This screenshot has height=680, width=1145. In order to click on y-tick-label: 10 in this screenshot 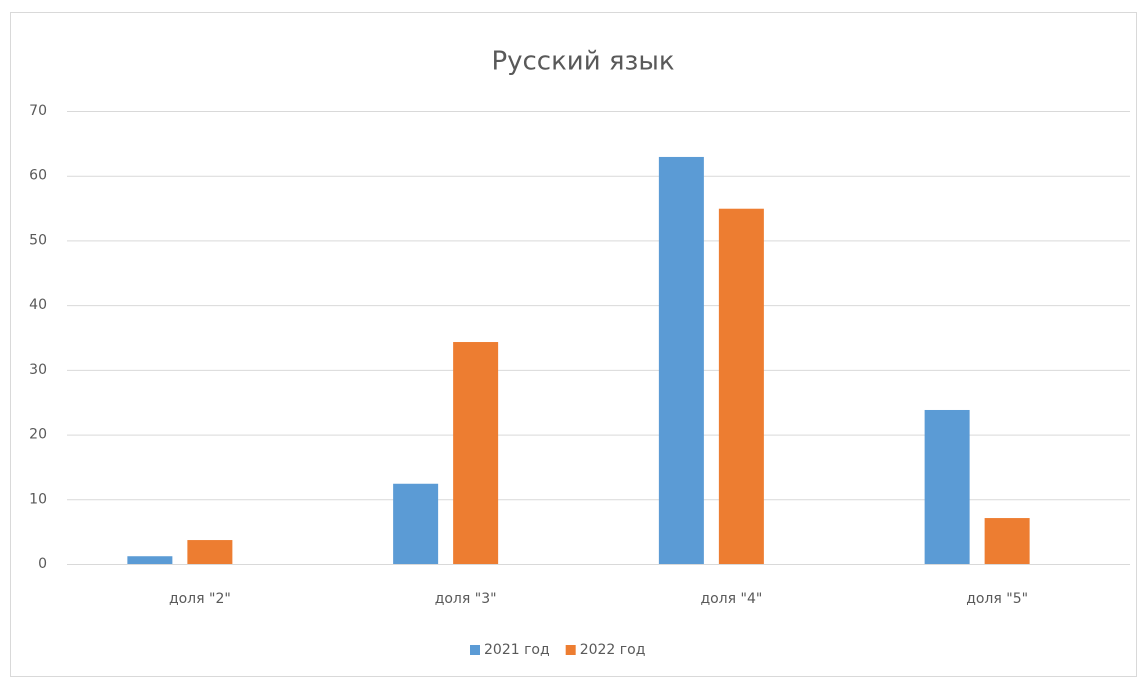, I will do `click(38, 499)`.